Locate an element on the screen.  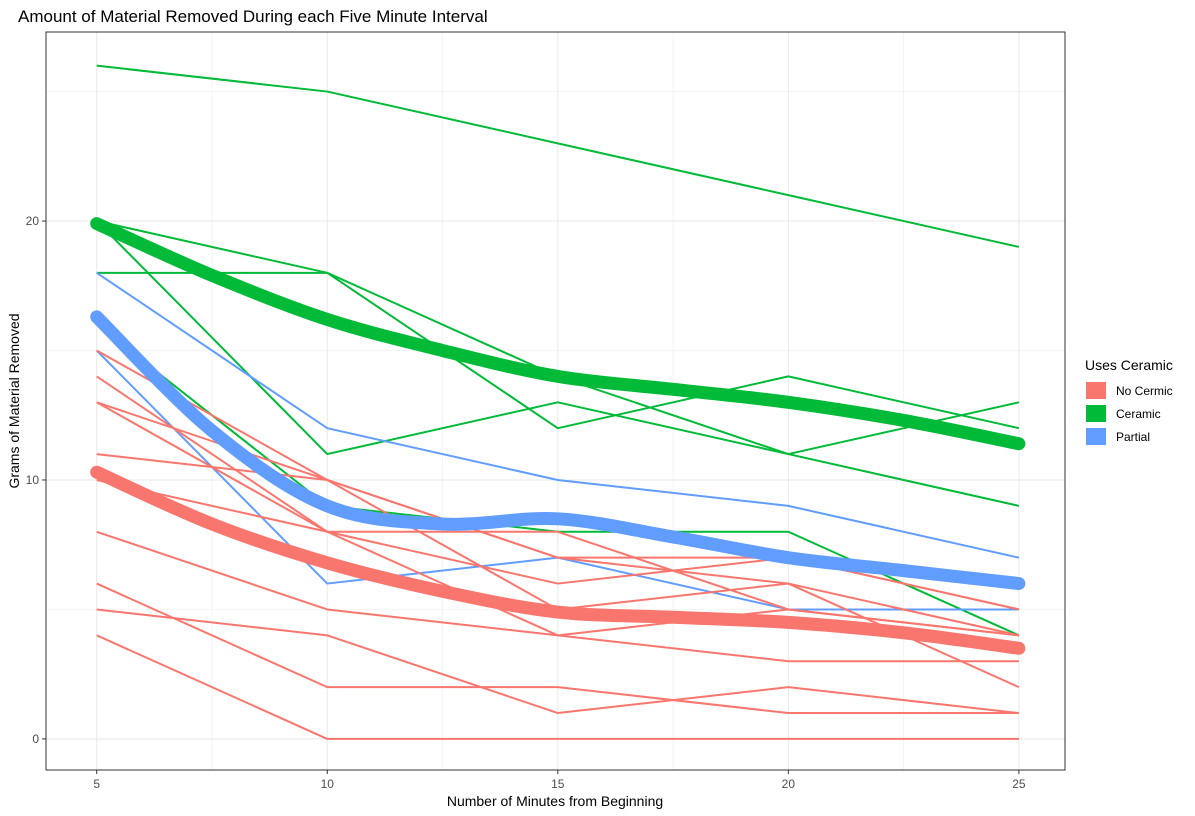
x-tick-label: 10 is located at coordinates (328, 784).